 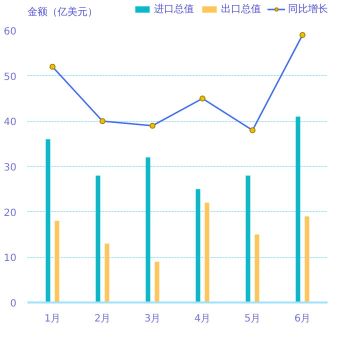 What do you see at coordinates (13, 304) in the screenshot?
I see `y-tick-label: 0` at bounding box center [13, 304].